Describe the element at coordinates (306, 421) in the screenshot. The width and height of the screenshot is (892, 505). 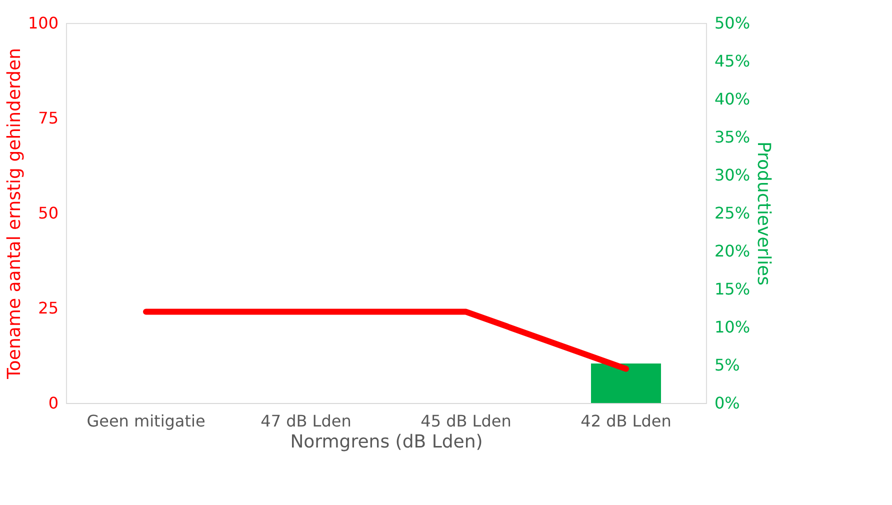
I see `x-tick-label: 47 dB Lden` at that location.